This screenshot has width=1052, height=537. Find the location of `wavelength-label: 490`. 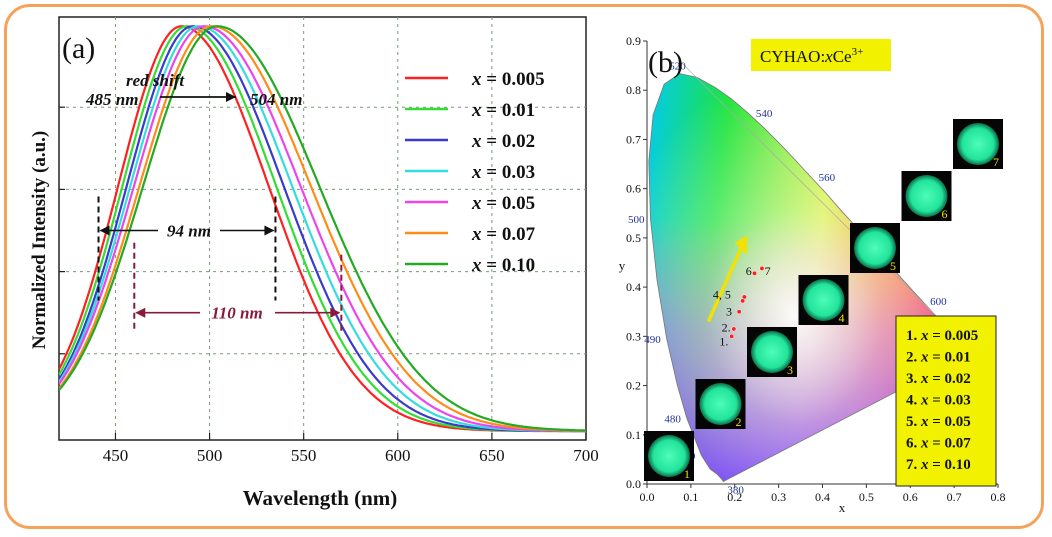

wavelength-label: 490 is located at coordinates (652, 340).